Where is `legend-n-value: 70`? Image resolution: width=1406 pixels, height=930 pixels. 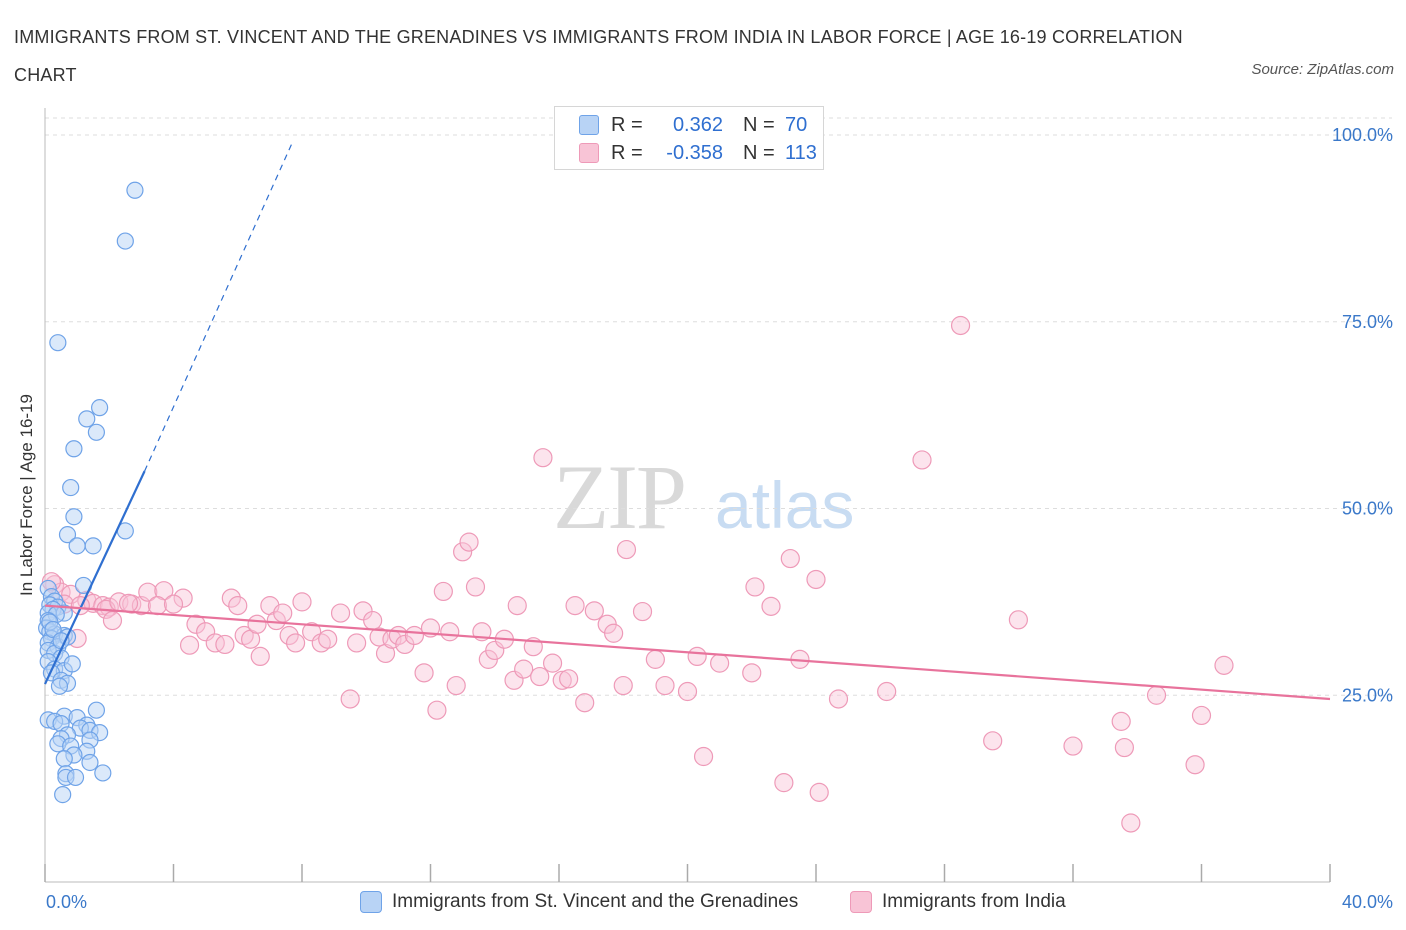 legend-n-value: 70 is located at coordinates (796, 124).